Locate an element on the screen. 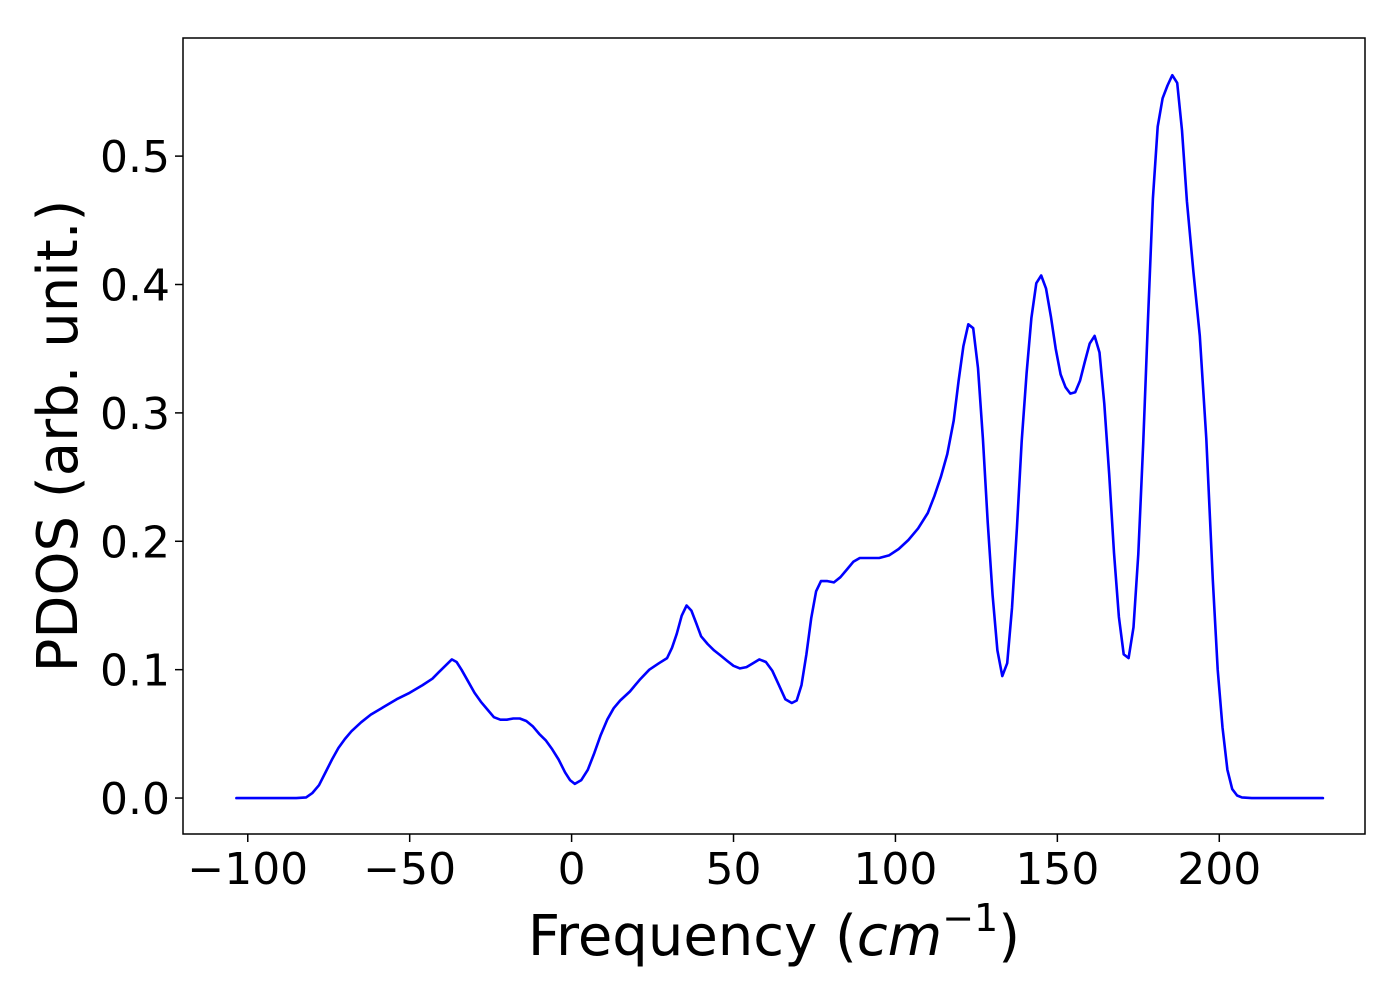 This screenshot has height=1000, width=1400. x-axis-title-unit: cm is located at coordinates (899, 936).